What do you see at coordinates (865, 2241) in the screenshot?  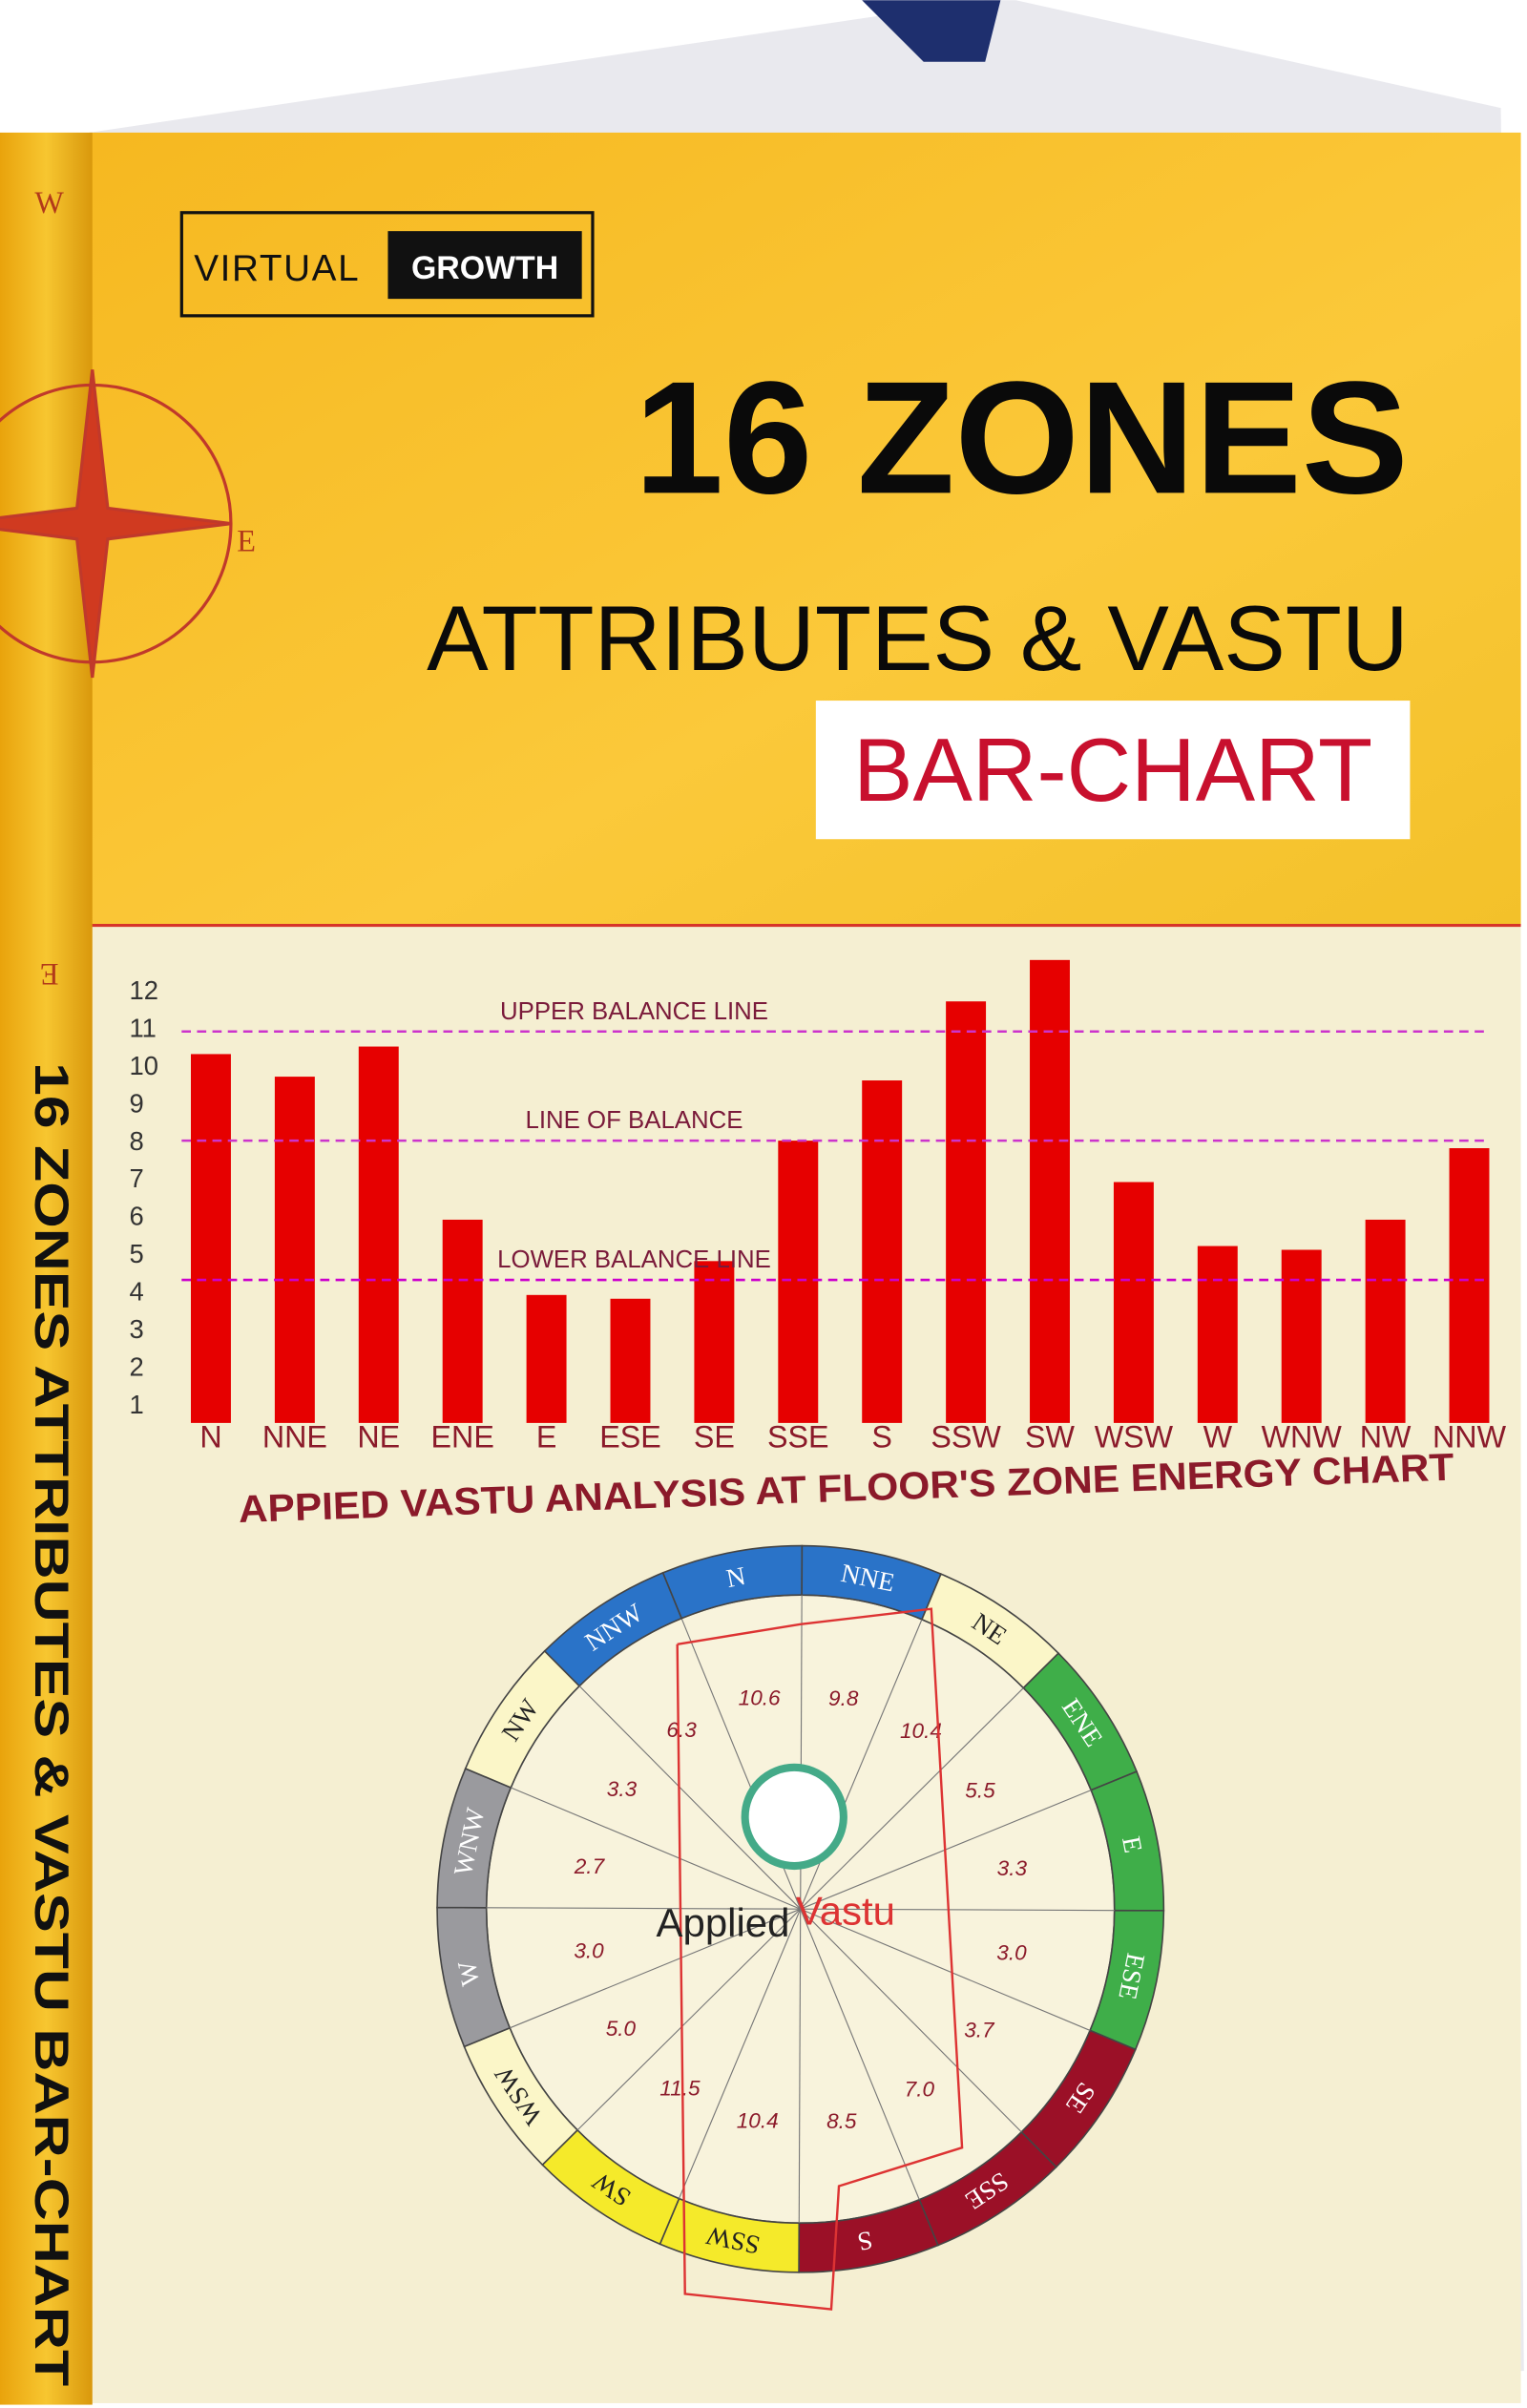 I see `zone-label: S` at bounding box center [865, 2241].